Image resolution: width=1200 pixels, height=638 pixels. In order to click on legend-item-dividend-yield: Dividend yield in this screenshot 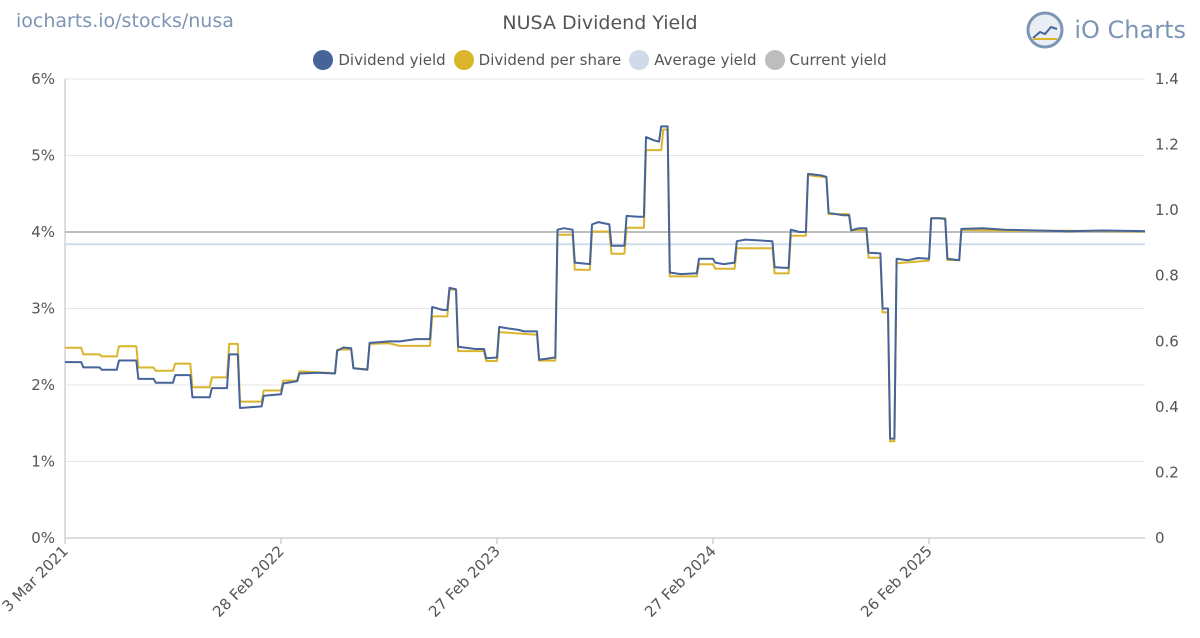, I will do `click(379, 60)`.